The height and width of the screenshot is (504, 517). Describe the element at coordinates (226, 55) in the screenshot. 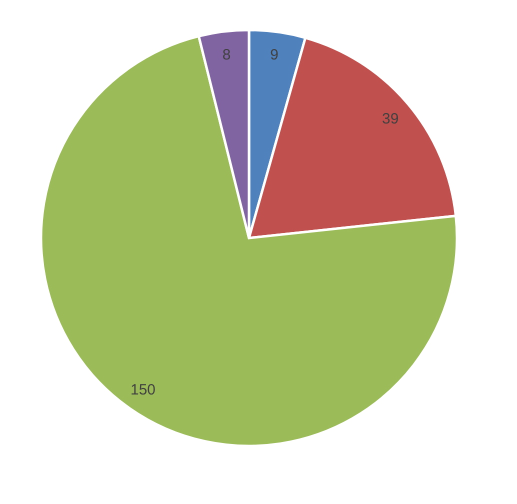

I see `data-label: 8` at that location.